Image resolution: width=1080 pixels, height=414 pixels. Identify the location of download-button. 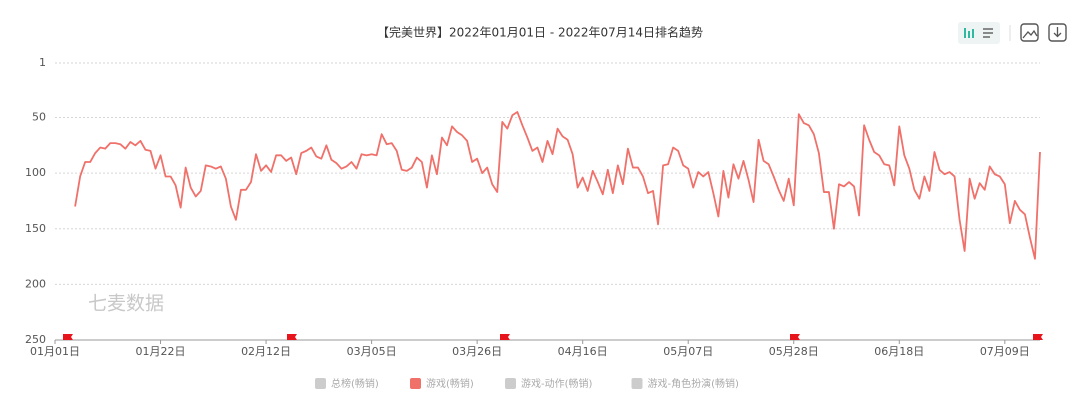
(1057, 32).